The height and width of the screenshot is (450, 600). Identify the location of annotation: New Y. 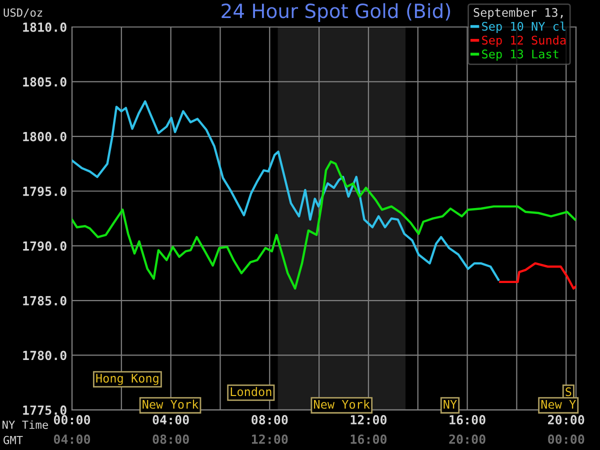
(558, 404).